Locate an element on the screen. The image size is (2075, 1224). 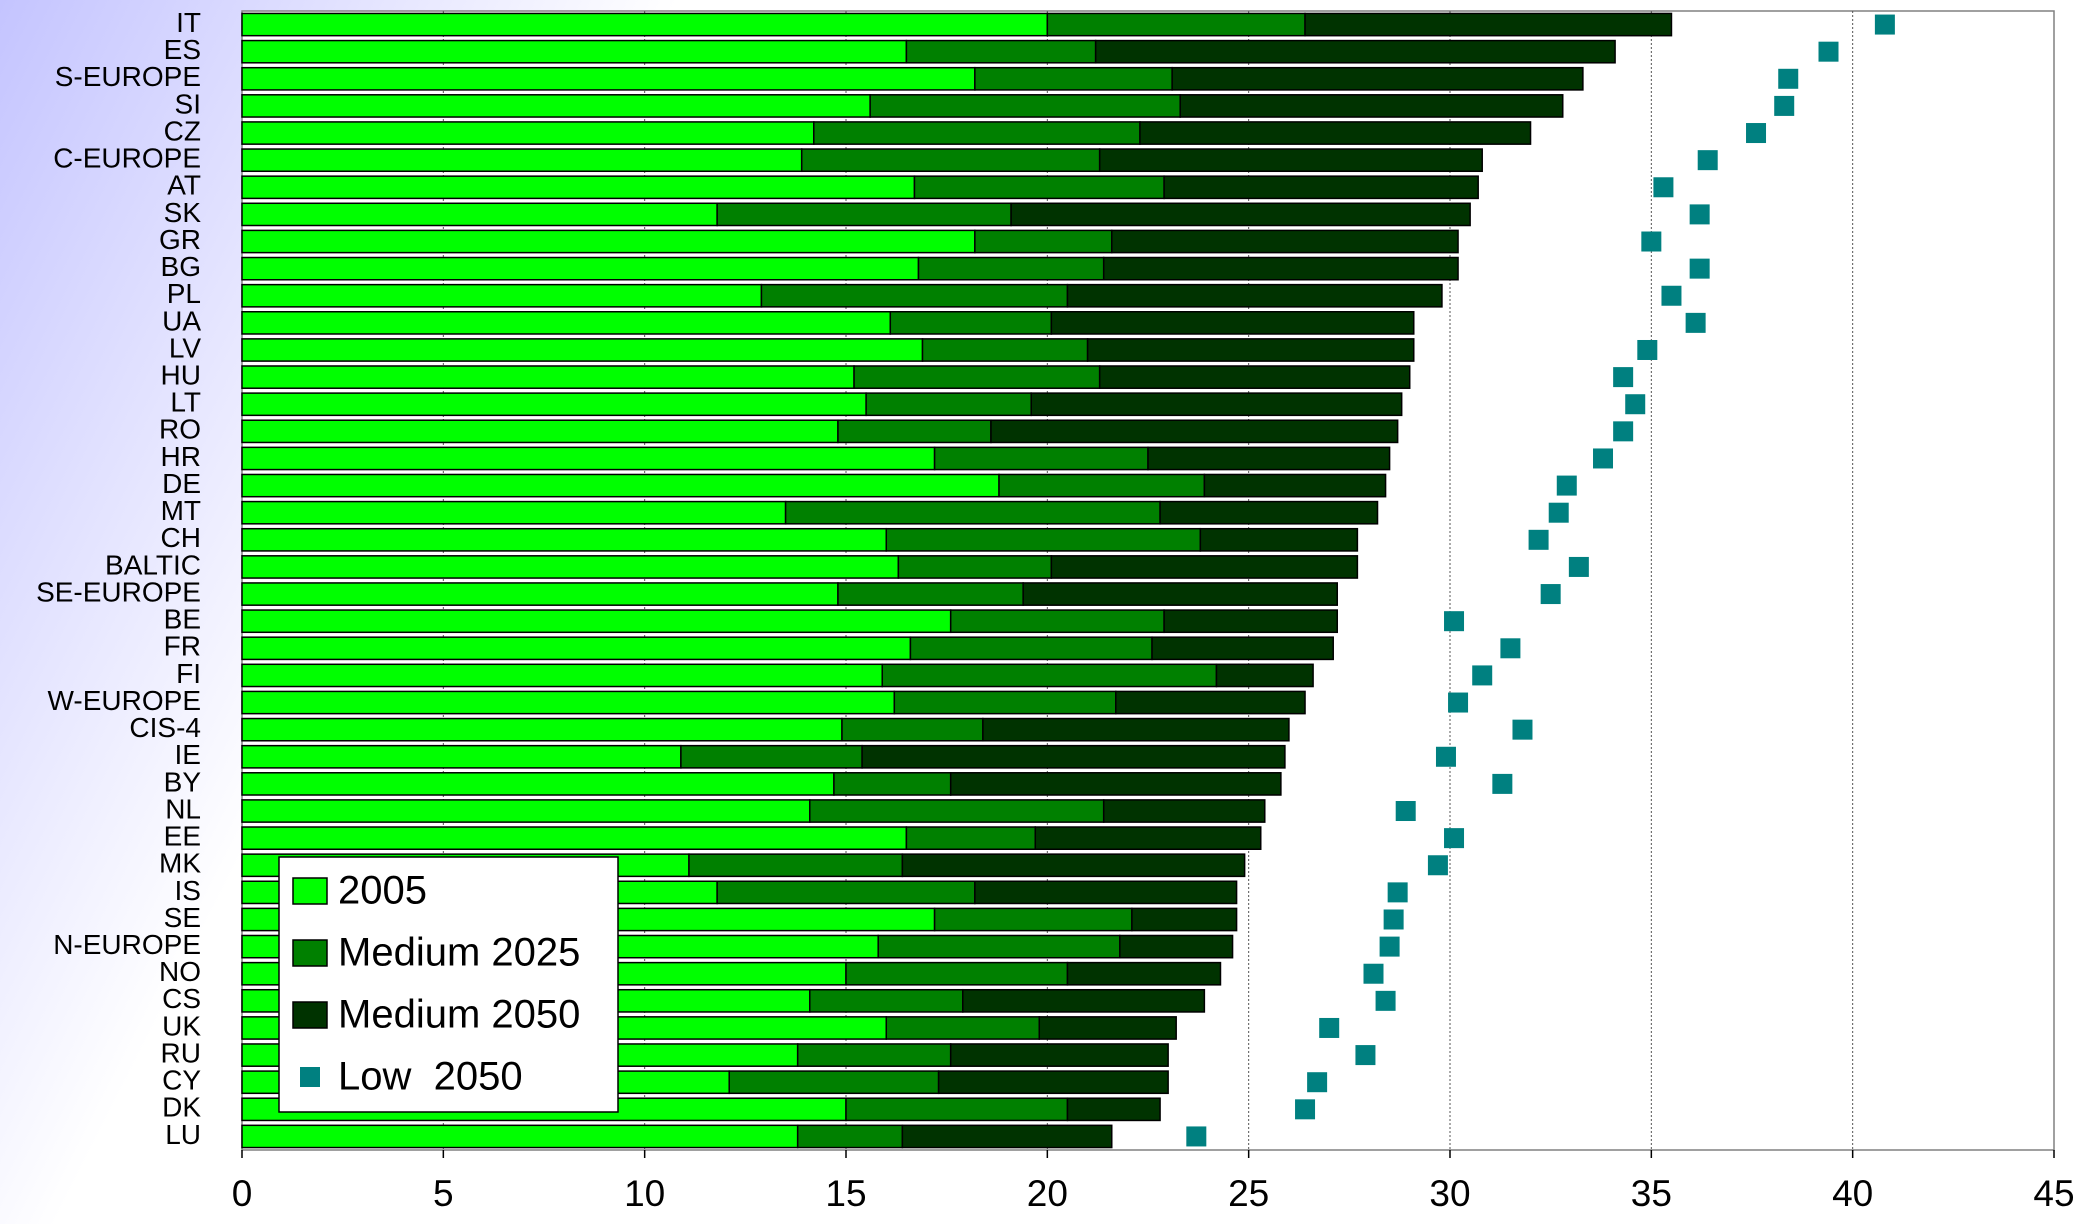
y-tick-label: HR is located at coordinates (181, 456).